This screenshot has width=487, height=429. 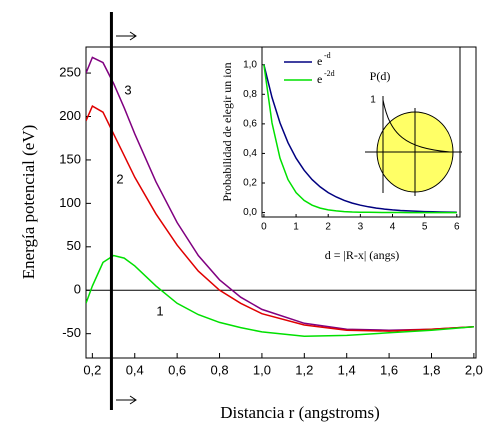 What do you see at coordinates (296, 227) in the screenshot?
I see `x-tick-label: 1` at bounding box center [296, 227].